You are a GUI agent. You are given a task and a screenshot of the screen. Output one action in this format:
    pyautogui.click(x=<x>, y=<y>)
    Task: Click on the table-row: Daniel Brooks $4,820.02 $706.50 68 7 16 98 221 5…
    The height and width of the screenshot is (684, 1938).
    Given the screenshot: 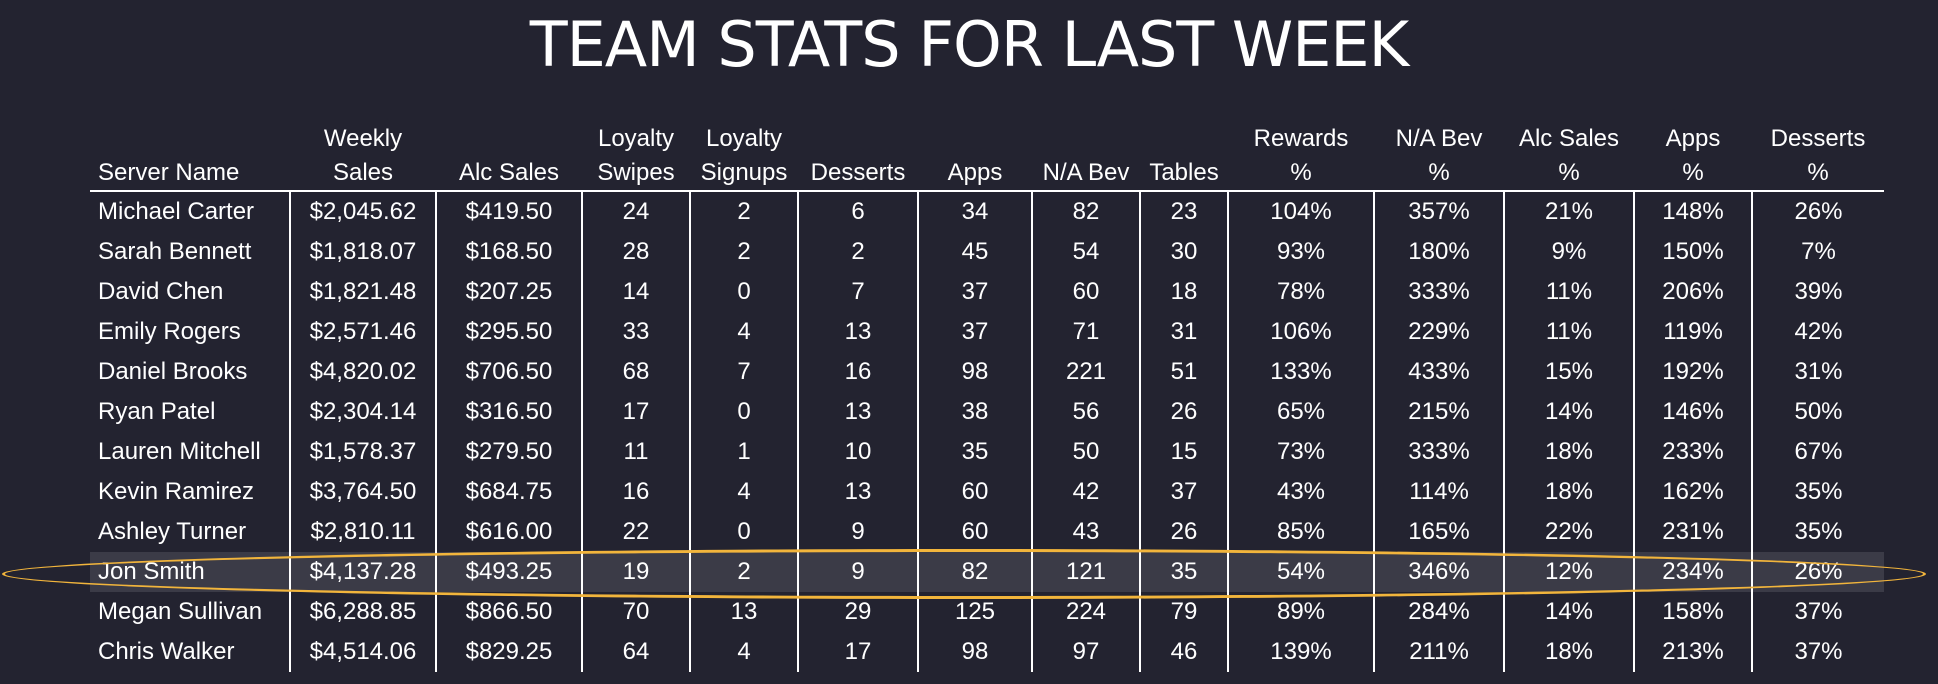 What is the action you would take?
    pyautogui.click(x=987, y=372)
    